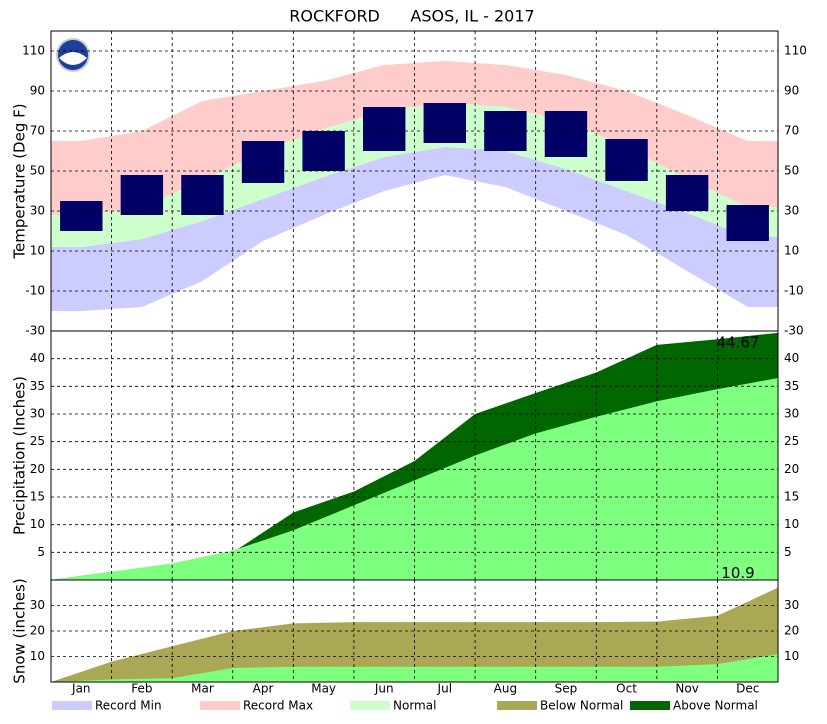 This screenshot has height=724, width=827. What do you see at coordinates (626, 689) in the screenshot?
I see `x-tick-label: Oct` at bounding box center [626, 689].